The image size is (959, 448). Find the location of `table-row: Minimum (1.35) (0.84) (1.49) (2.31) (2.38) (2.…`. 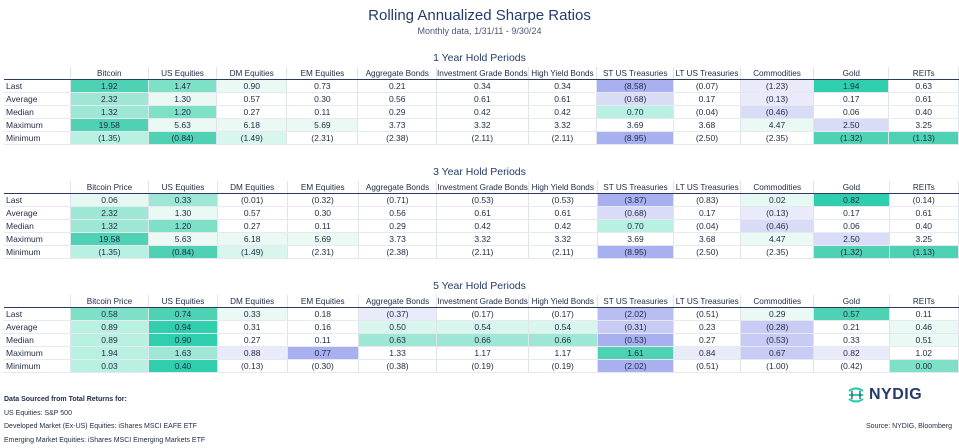

table-row: Minimum (1.35) (0.84) (1.49) (2.31) (2.38) (2.… is located at coordinates (481, 138).